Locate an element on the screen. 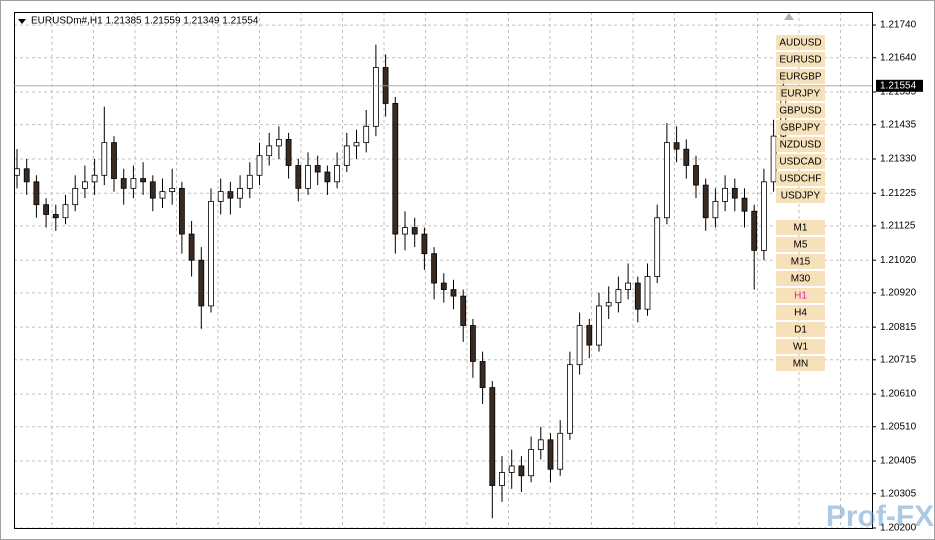 The height and width of the screenshot is (540, 935). symbol-button-label: USDJPY is located at coordinates (801, 196).